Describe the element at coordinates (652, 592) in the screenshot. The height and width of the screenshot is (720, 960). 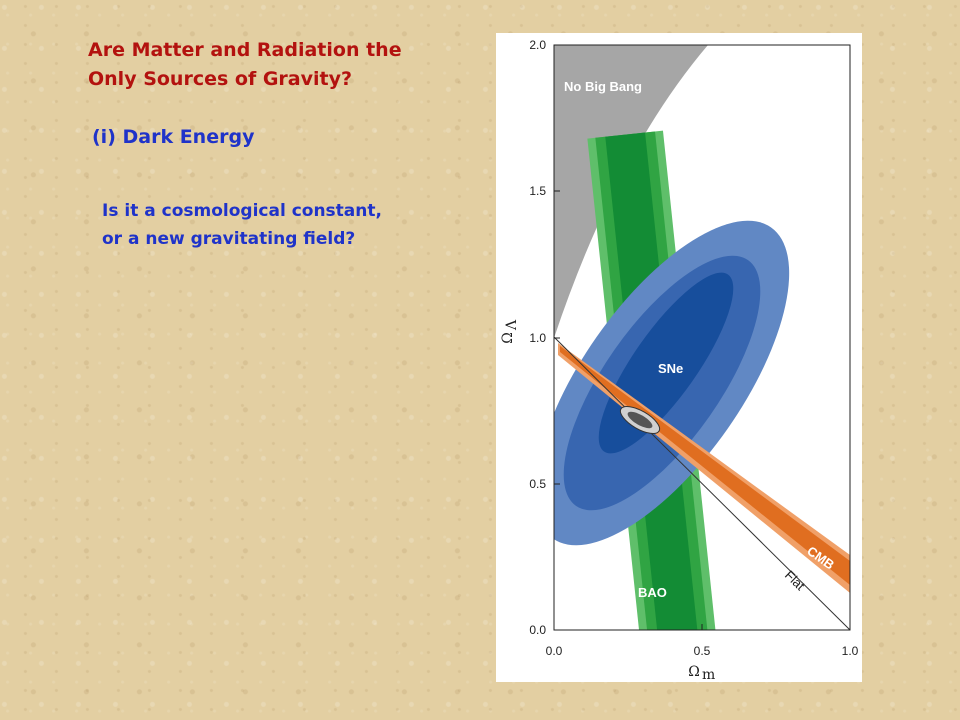
I see `bao-label: BAO` at that location.